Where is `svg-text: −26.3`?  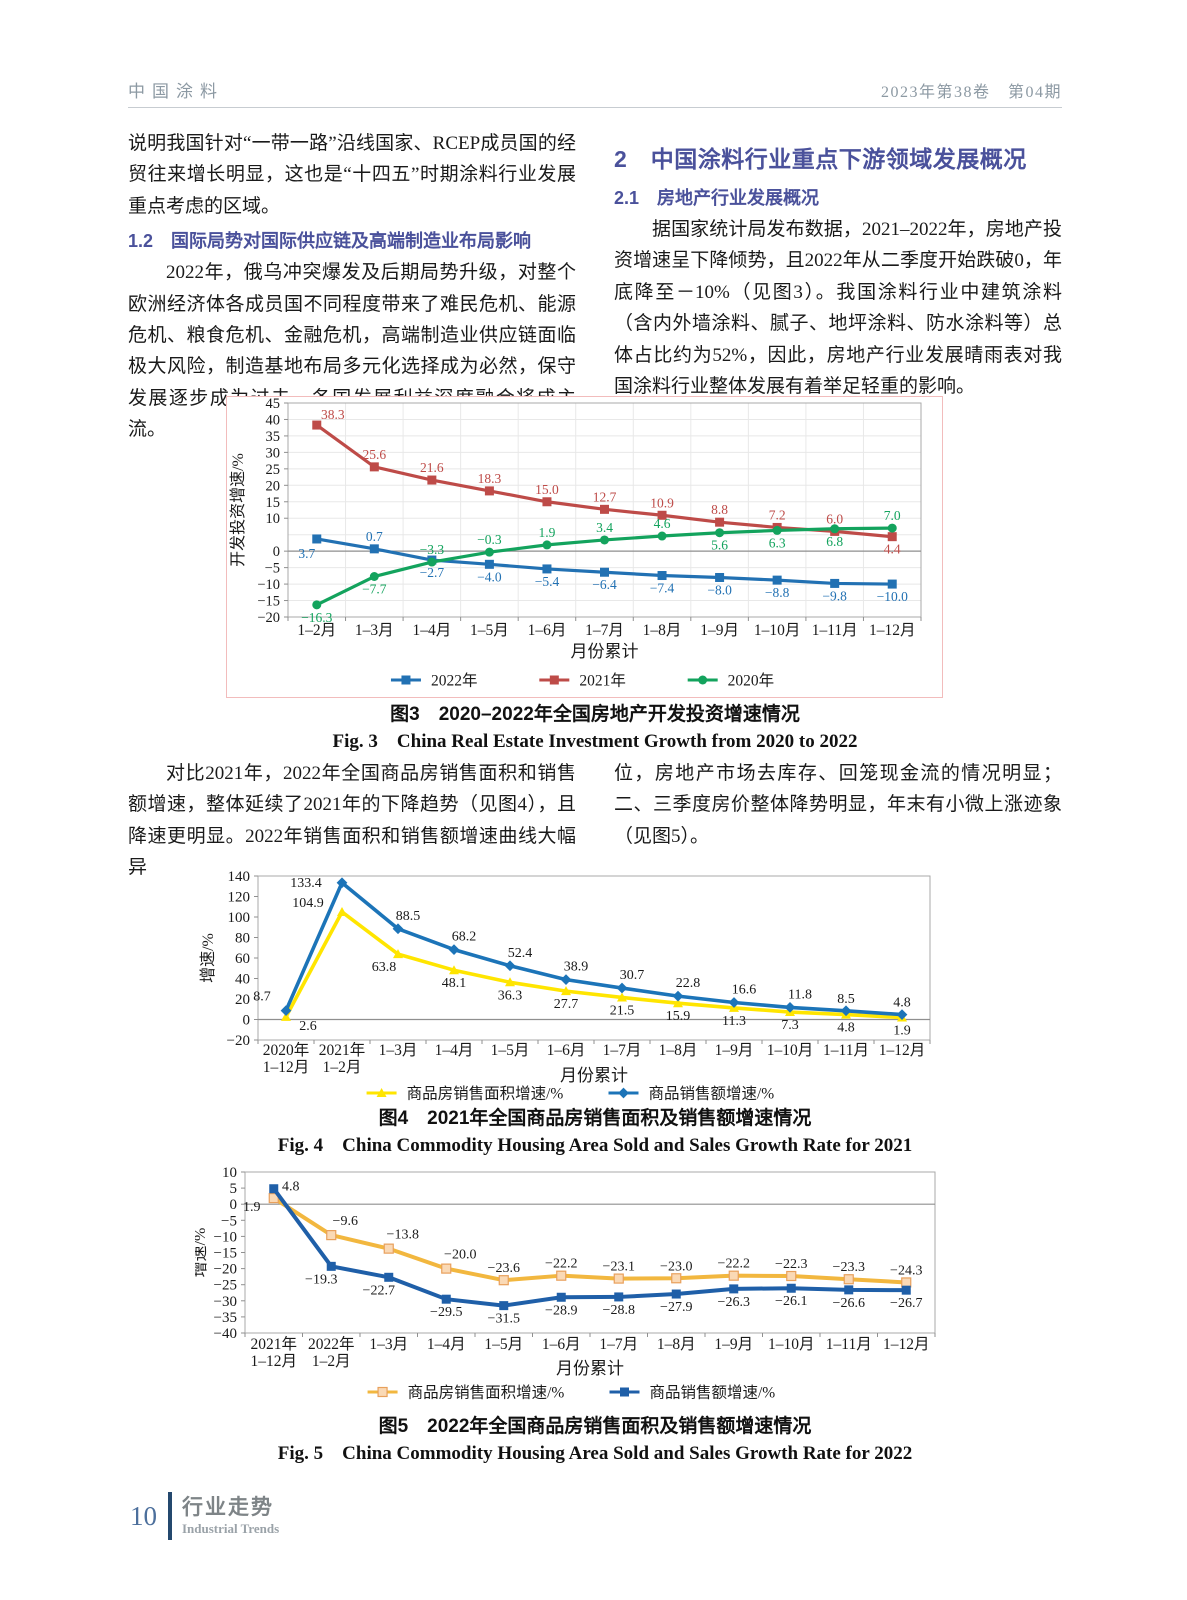
svg-text: −26.3 is located at coordinates (734, 1302).